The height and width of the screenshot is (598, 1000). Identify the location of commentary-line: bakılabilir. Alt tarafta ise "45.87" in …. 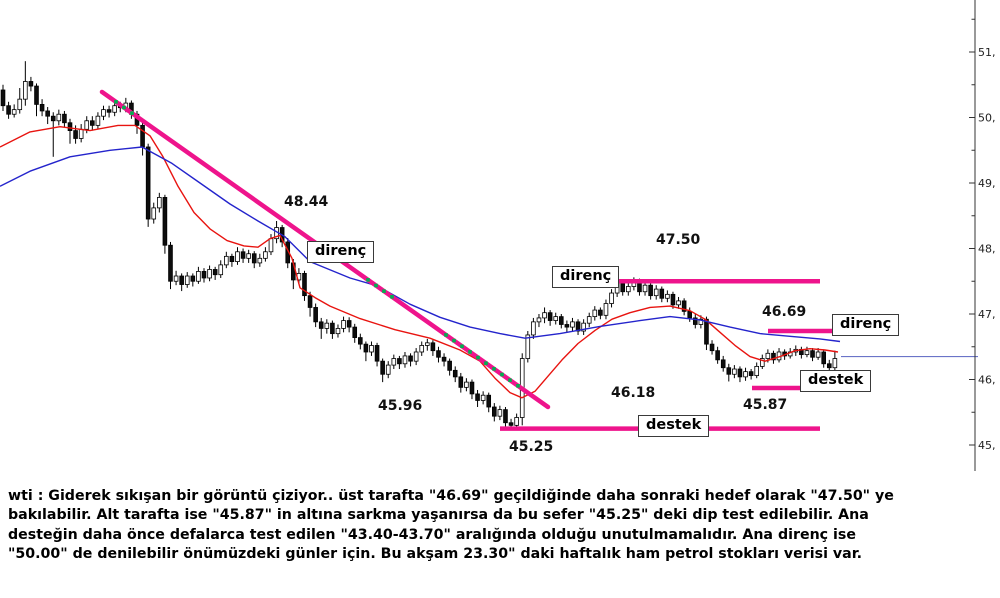
(438, 515).